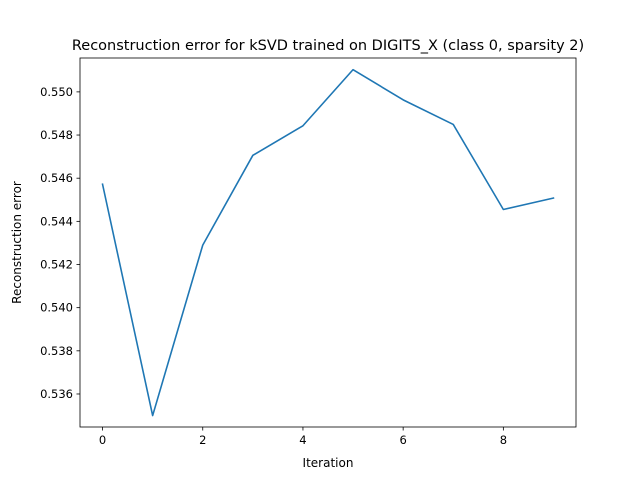  I want to click on y-tick-label: 0.542, so click(56, 265).